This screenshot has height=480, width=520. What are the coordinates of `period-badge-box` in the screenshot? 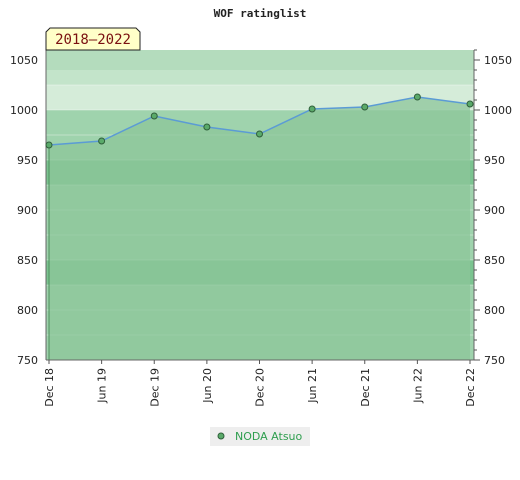 It's located at (93, 39).